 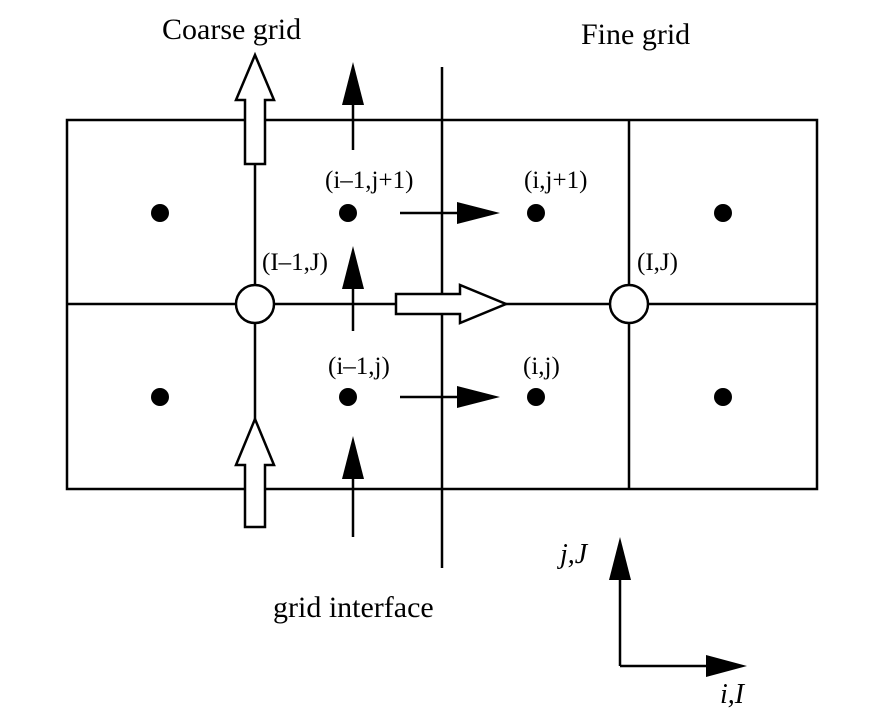 I want to click on fine-flux-arrow-up-bottom, so click(x=353, y=457).